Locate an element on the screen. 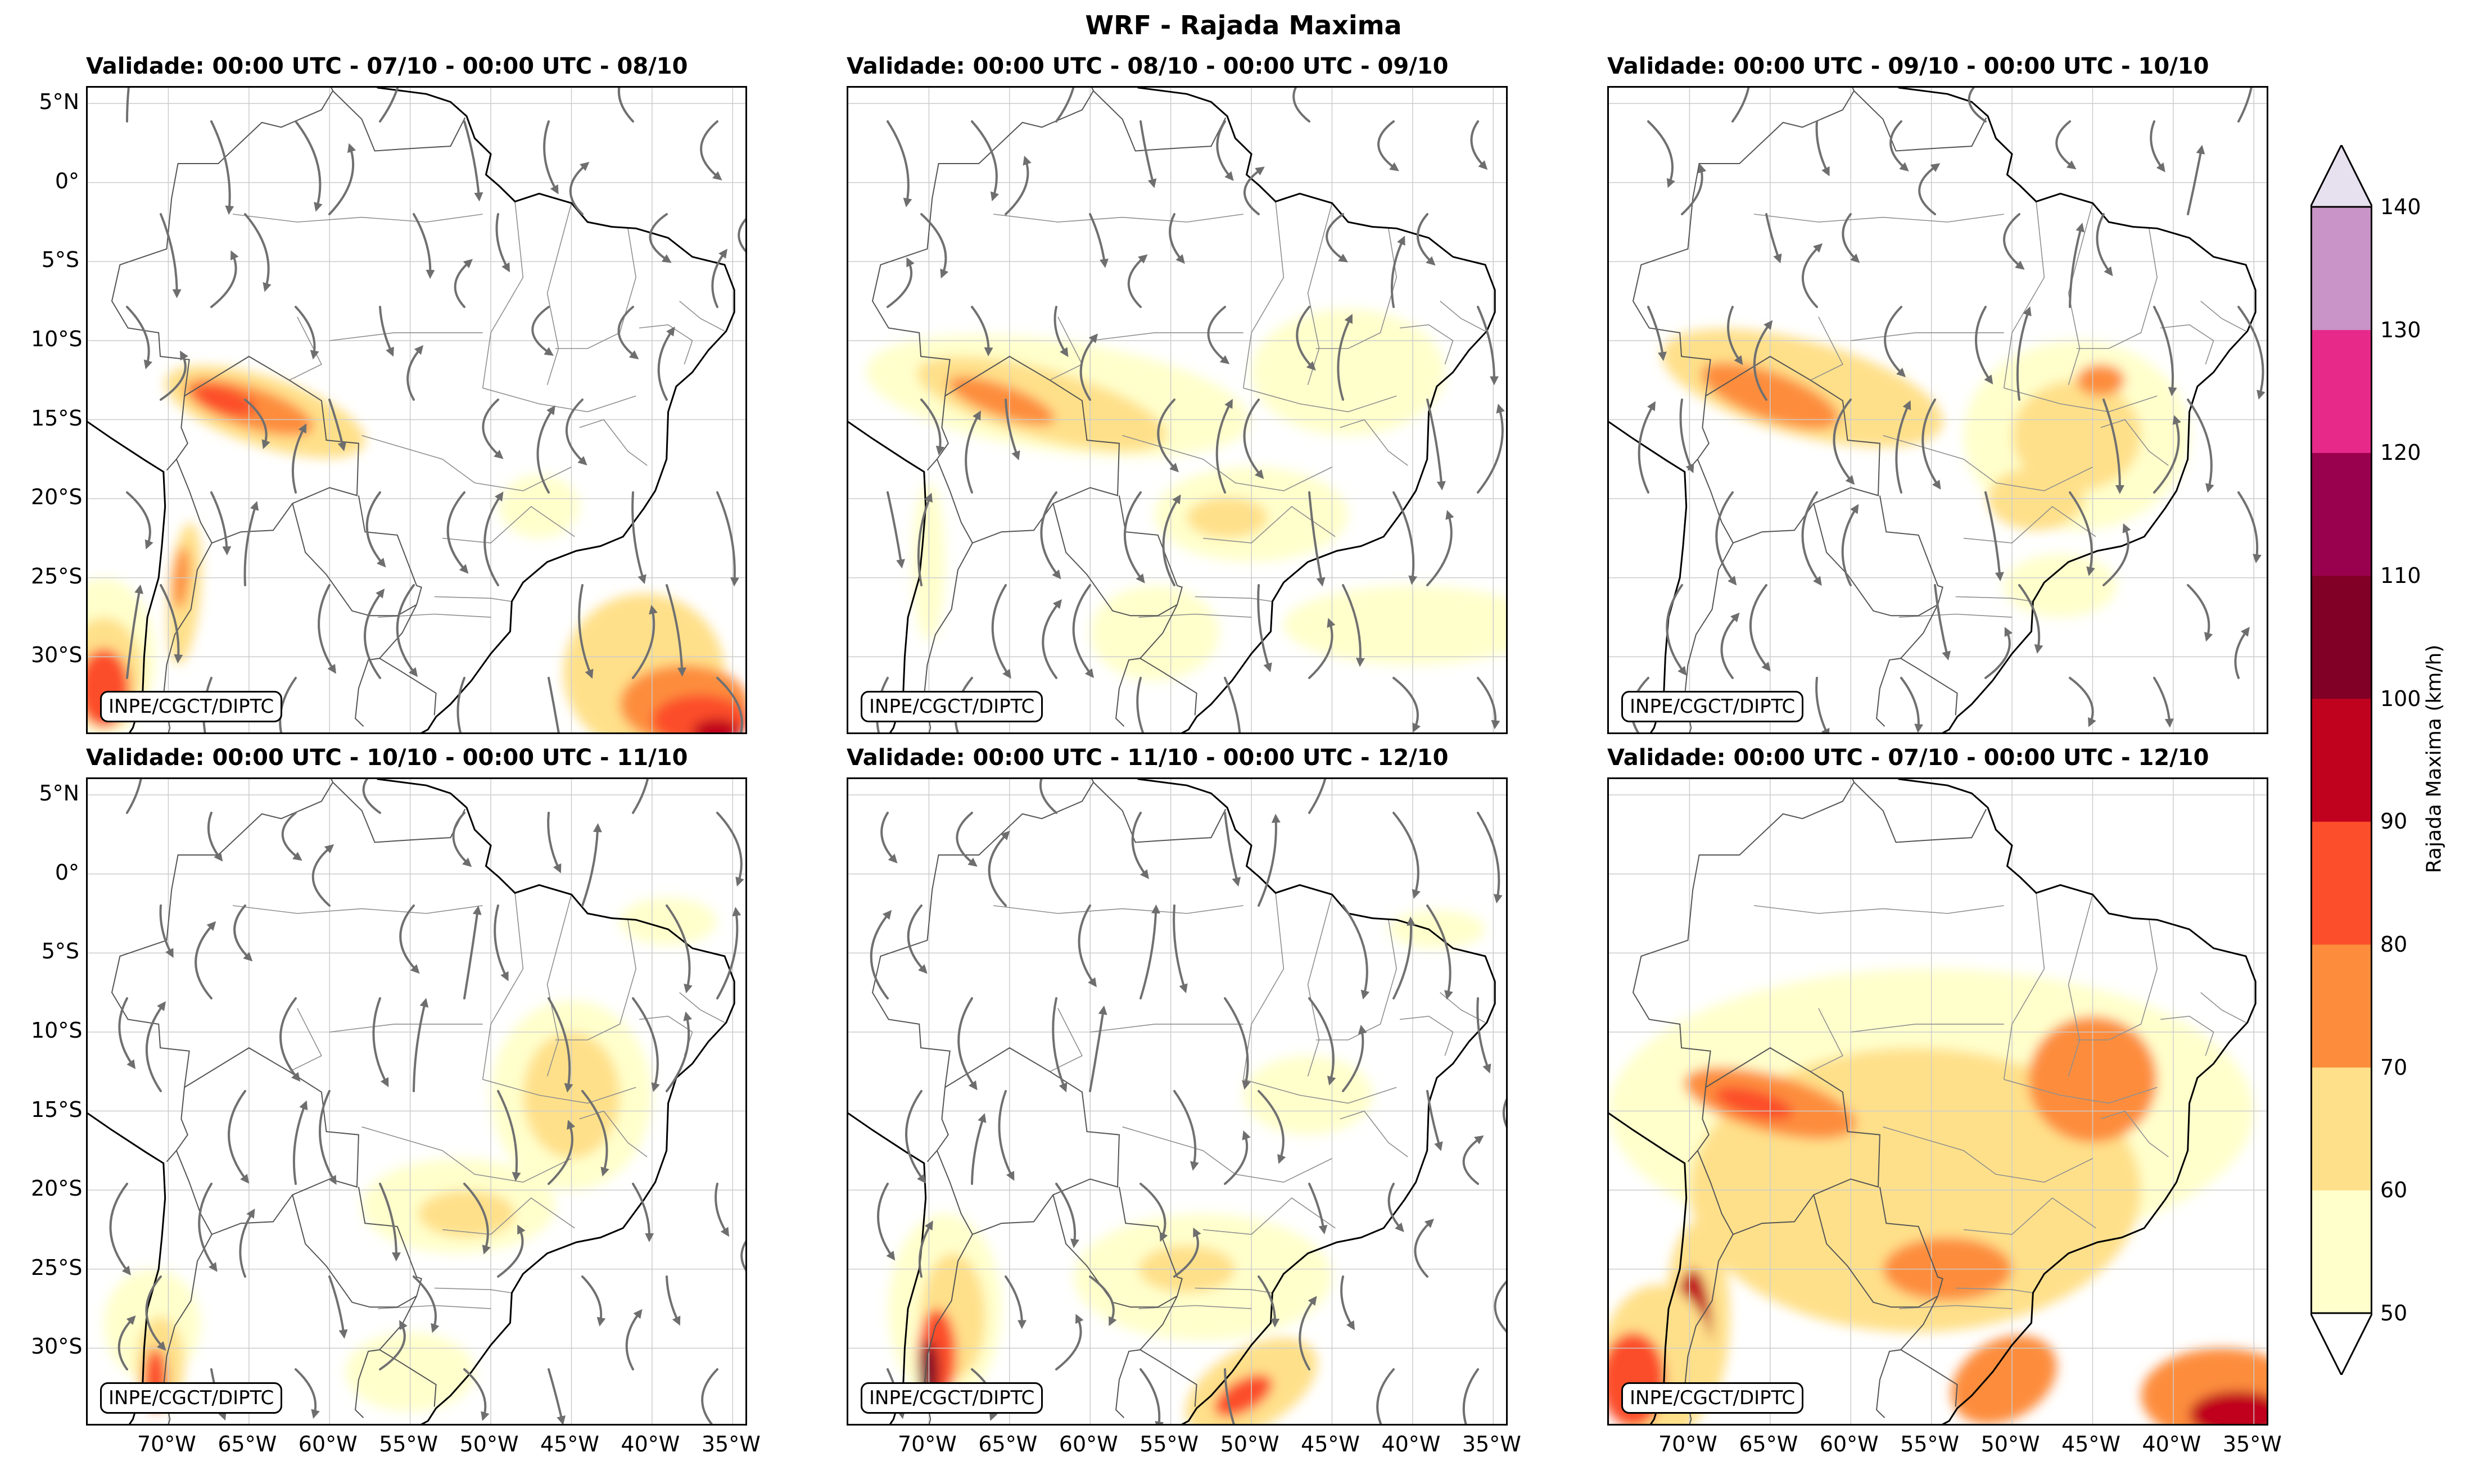 Image resolution: width=2487 pixels, height=1484 pixels. colorbar-label: Rajada Maxima (km/h) is located at coordinates (2434, 759).